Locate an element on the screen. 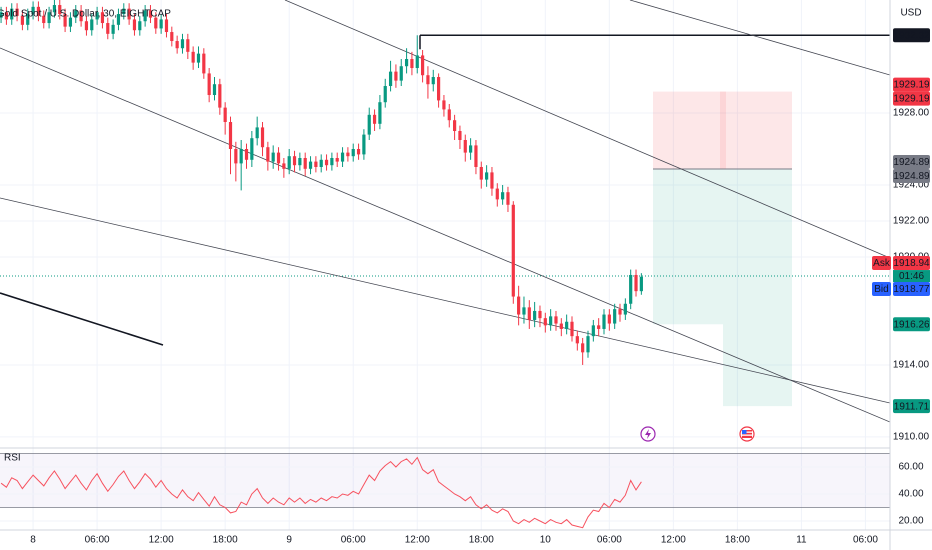 The image size is (932, 550). x-tick-label: 18:00 is located at coordinates (737, 540).